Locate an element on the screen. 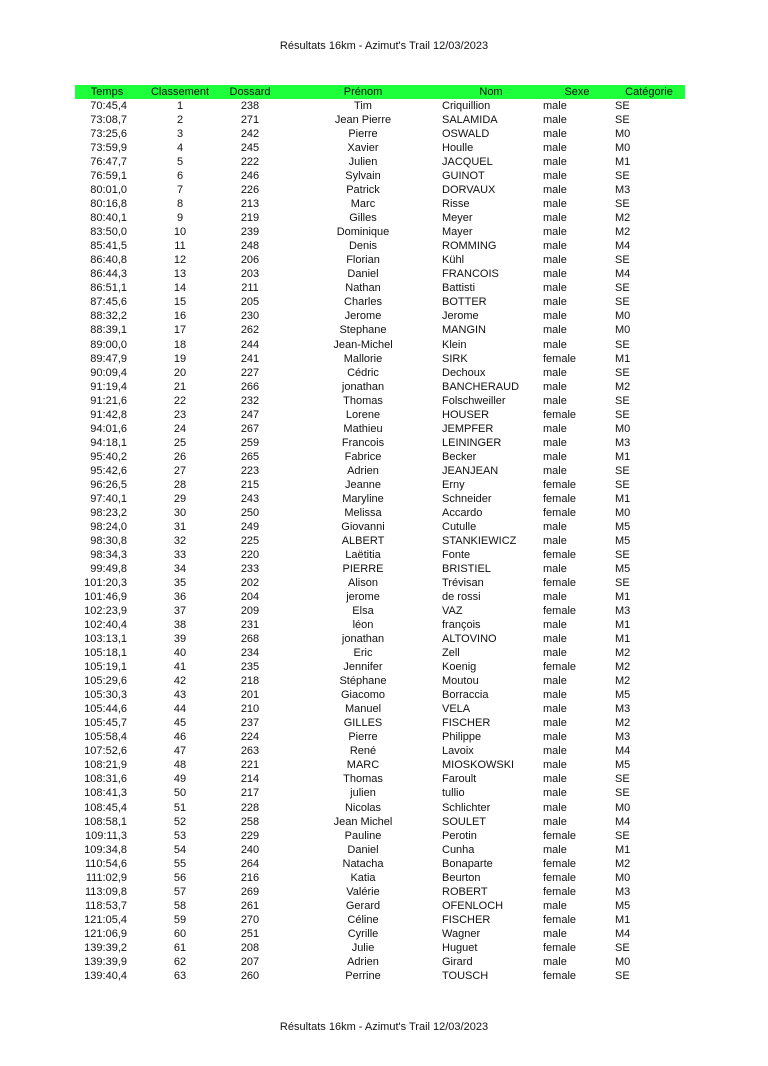 The image size is (768, 1066). cell-nom: Schlichter is located at coordinates (466, 807).